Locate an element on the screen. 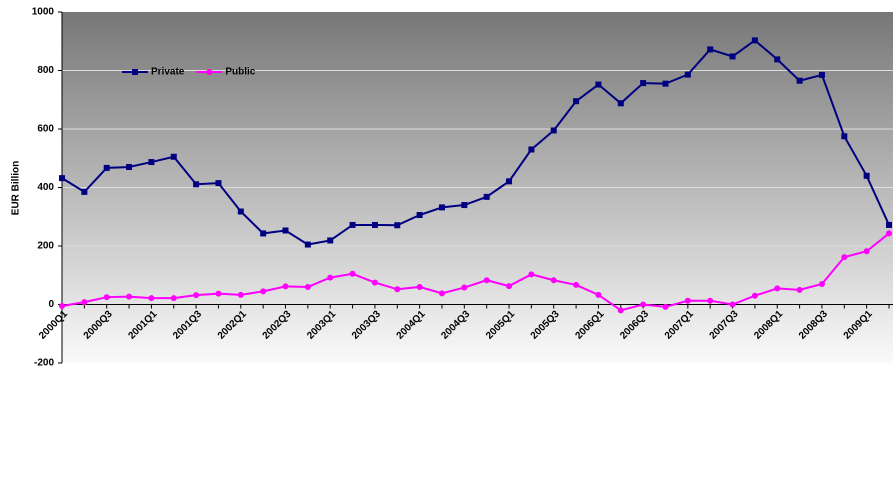  y-tick-label: 200 is located at coordinates (45, 246).